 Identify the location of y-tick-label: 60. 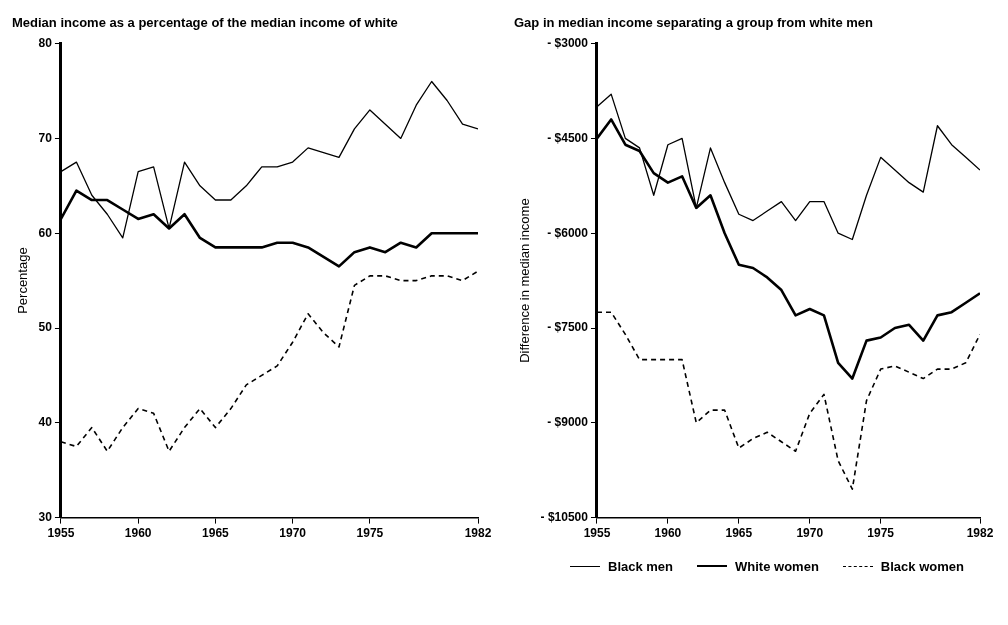
(45, 232).